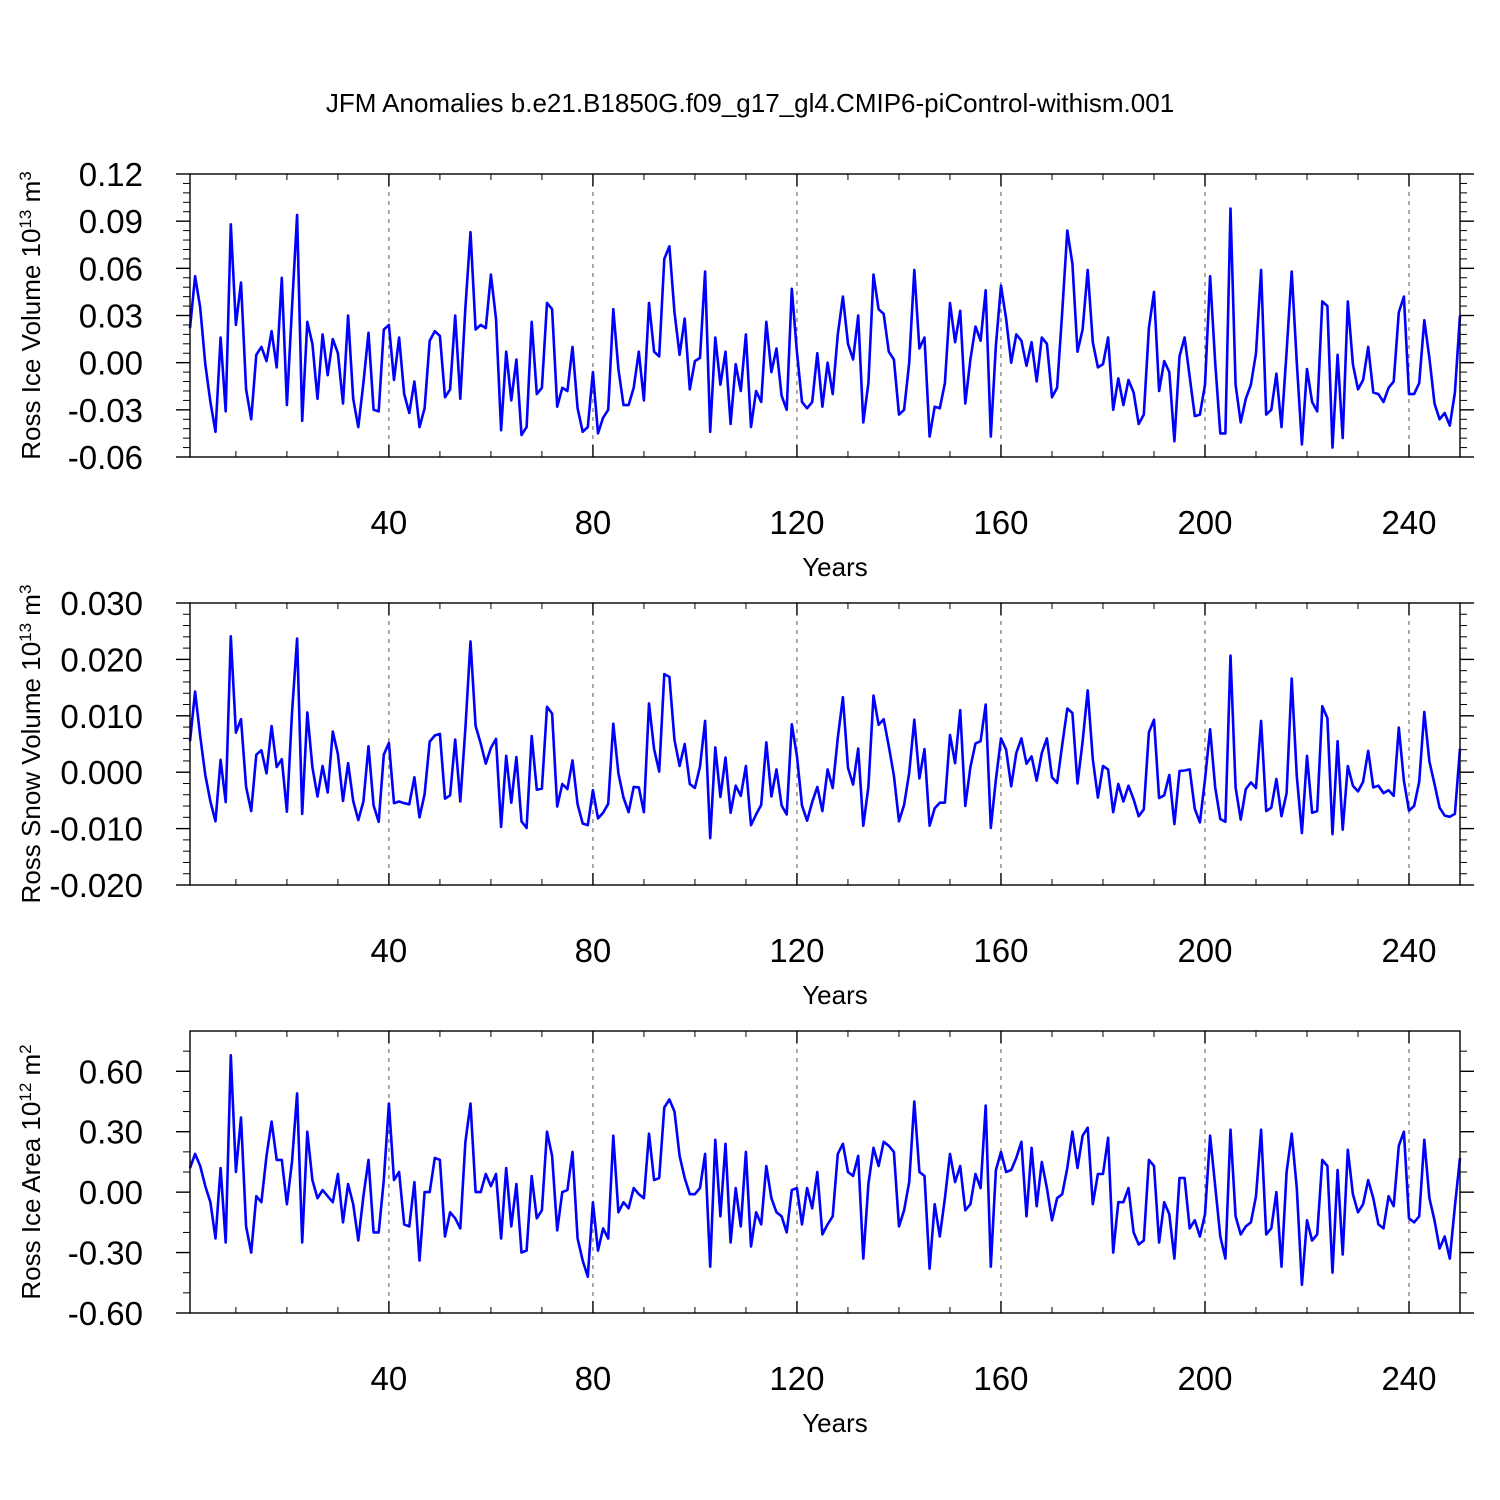 The width and height of the screenshot is (1500, 1500). Describe the element at coordinates (101, 716) in the screenshot. I see `y-tick-label: 0.010` at that location.